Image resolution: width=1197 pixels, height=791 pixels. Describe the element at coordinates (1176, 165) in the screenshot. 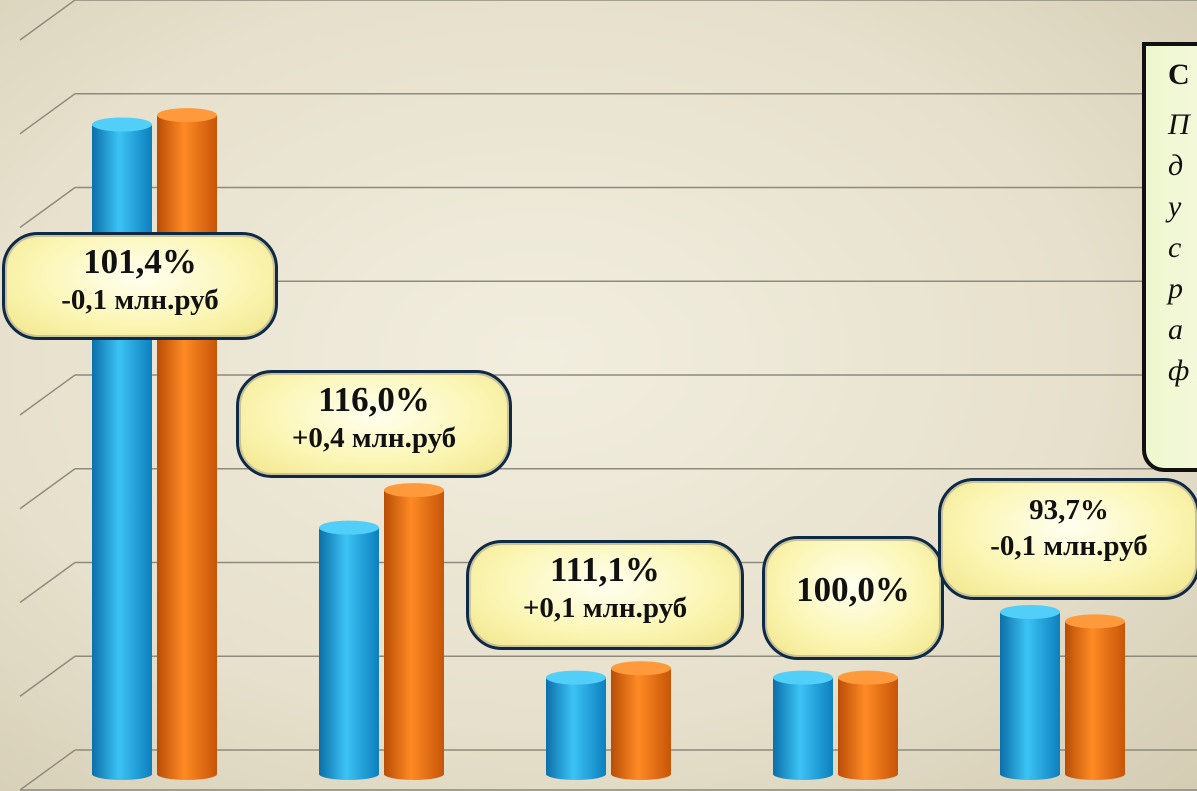

I see `note-line-2: д` at that location.